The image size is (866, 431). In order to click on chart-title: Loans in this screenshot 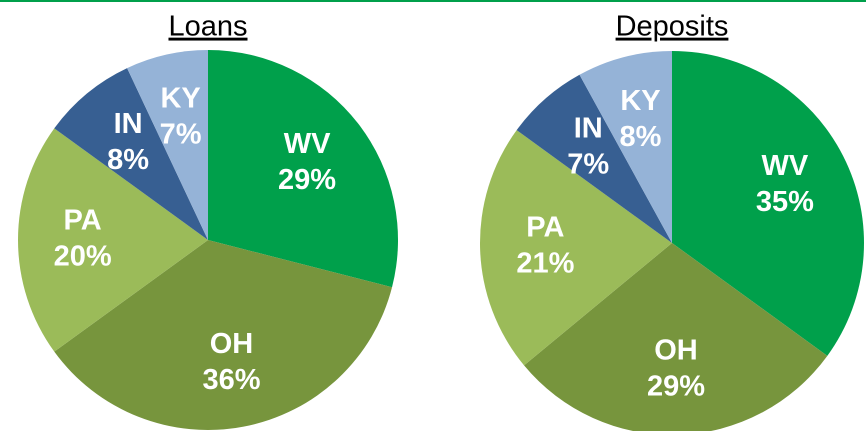, I will do `click(207, 27)`.